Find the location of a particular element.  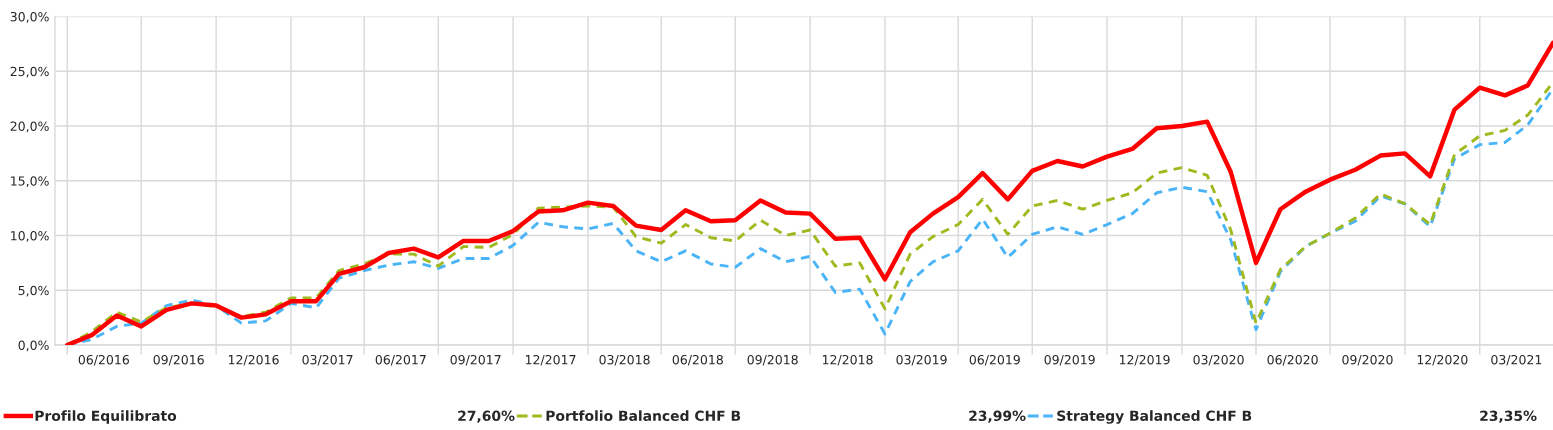

text: 23,35% is located at coordinates (1508, 416).